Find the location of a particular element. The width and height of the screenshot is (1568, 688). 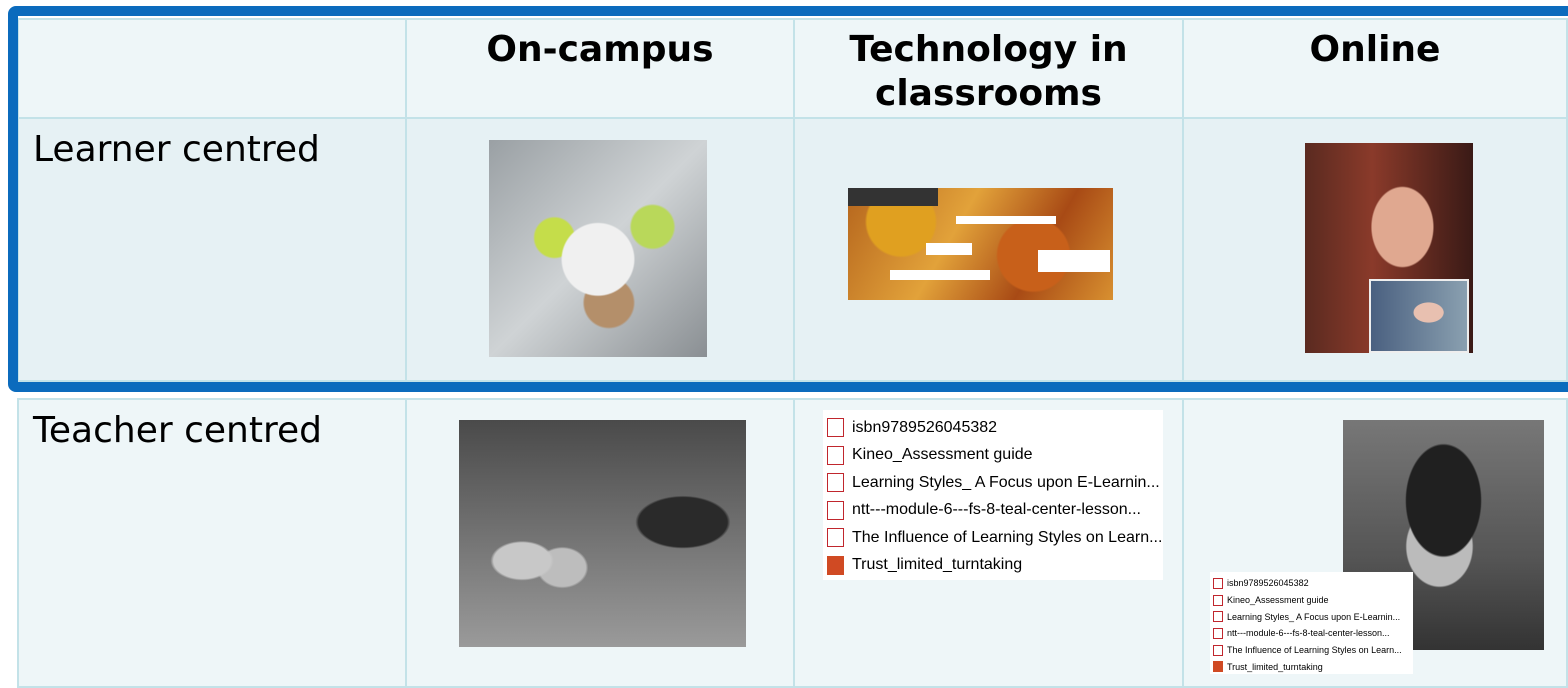

header-cell: On-campus is located at coordinates (600, 68).